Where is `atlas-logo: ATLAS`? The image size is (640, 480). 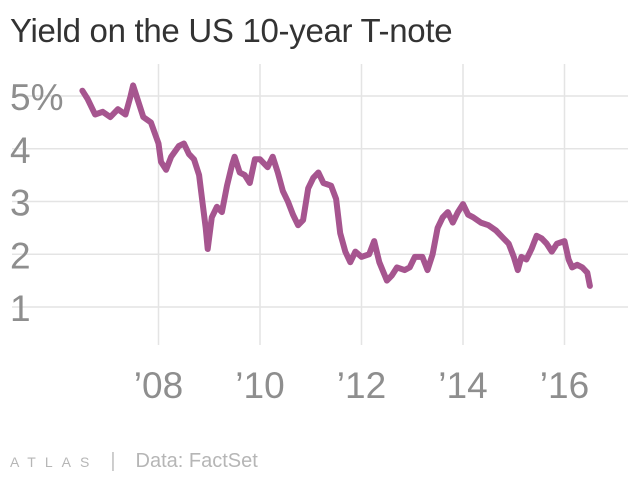 atlas-logo: ATLAS is located at coordinates (54, 461).